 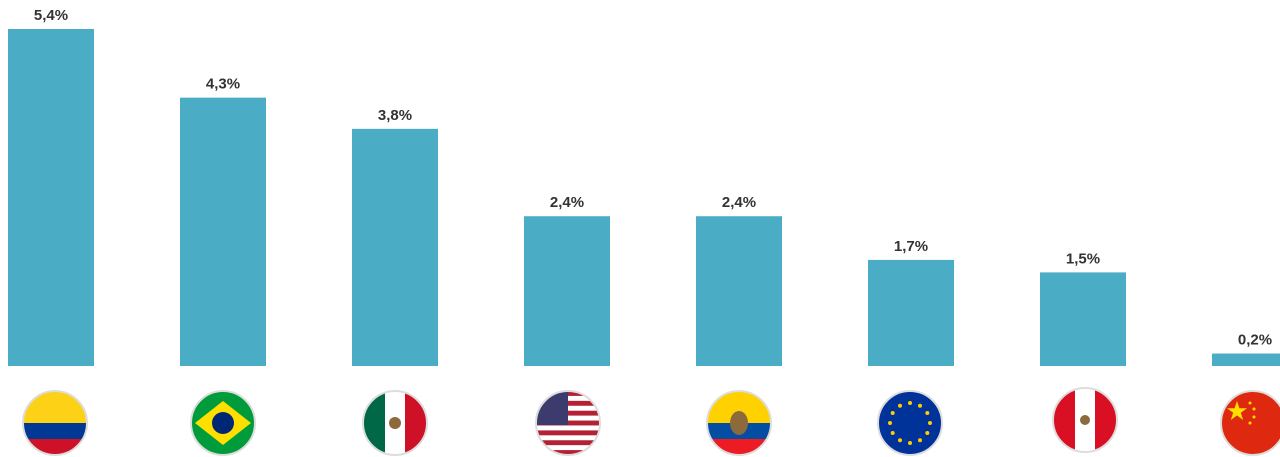 What do you see at coordinates (395, 115) in the screenshot?
I see `value-label: 3,8%` at bounding box center [395, 115].